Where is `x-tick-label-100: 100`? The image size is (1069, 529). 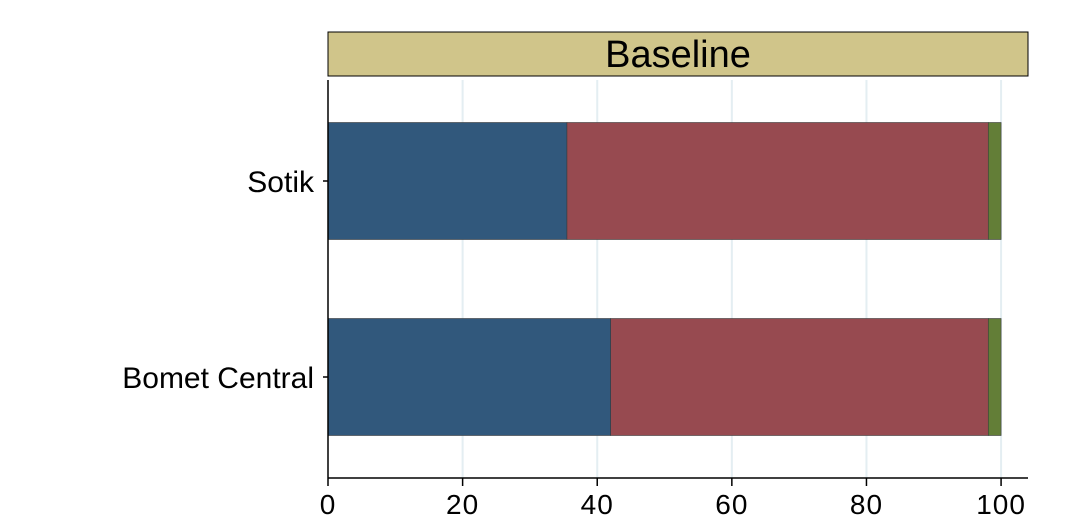 x-tick-label-100: 100 is located at coordinates (1001, 504).